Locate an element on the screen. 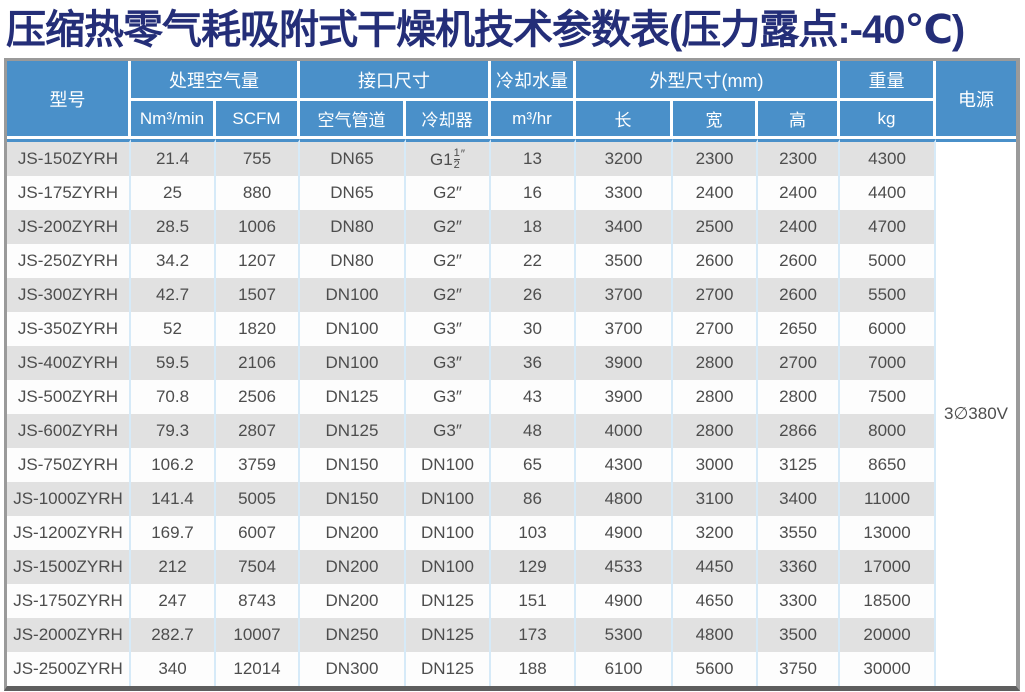  cell-model: JS-1500ZYRH is located at coordinates (69, 567).